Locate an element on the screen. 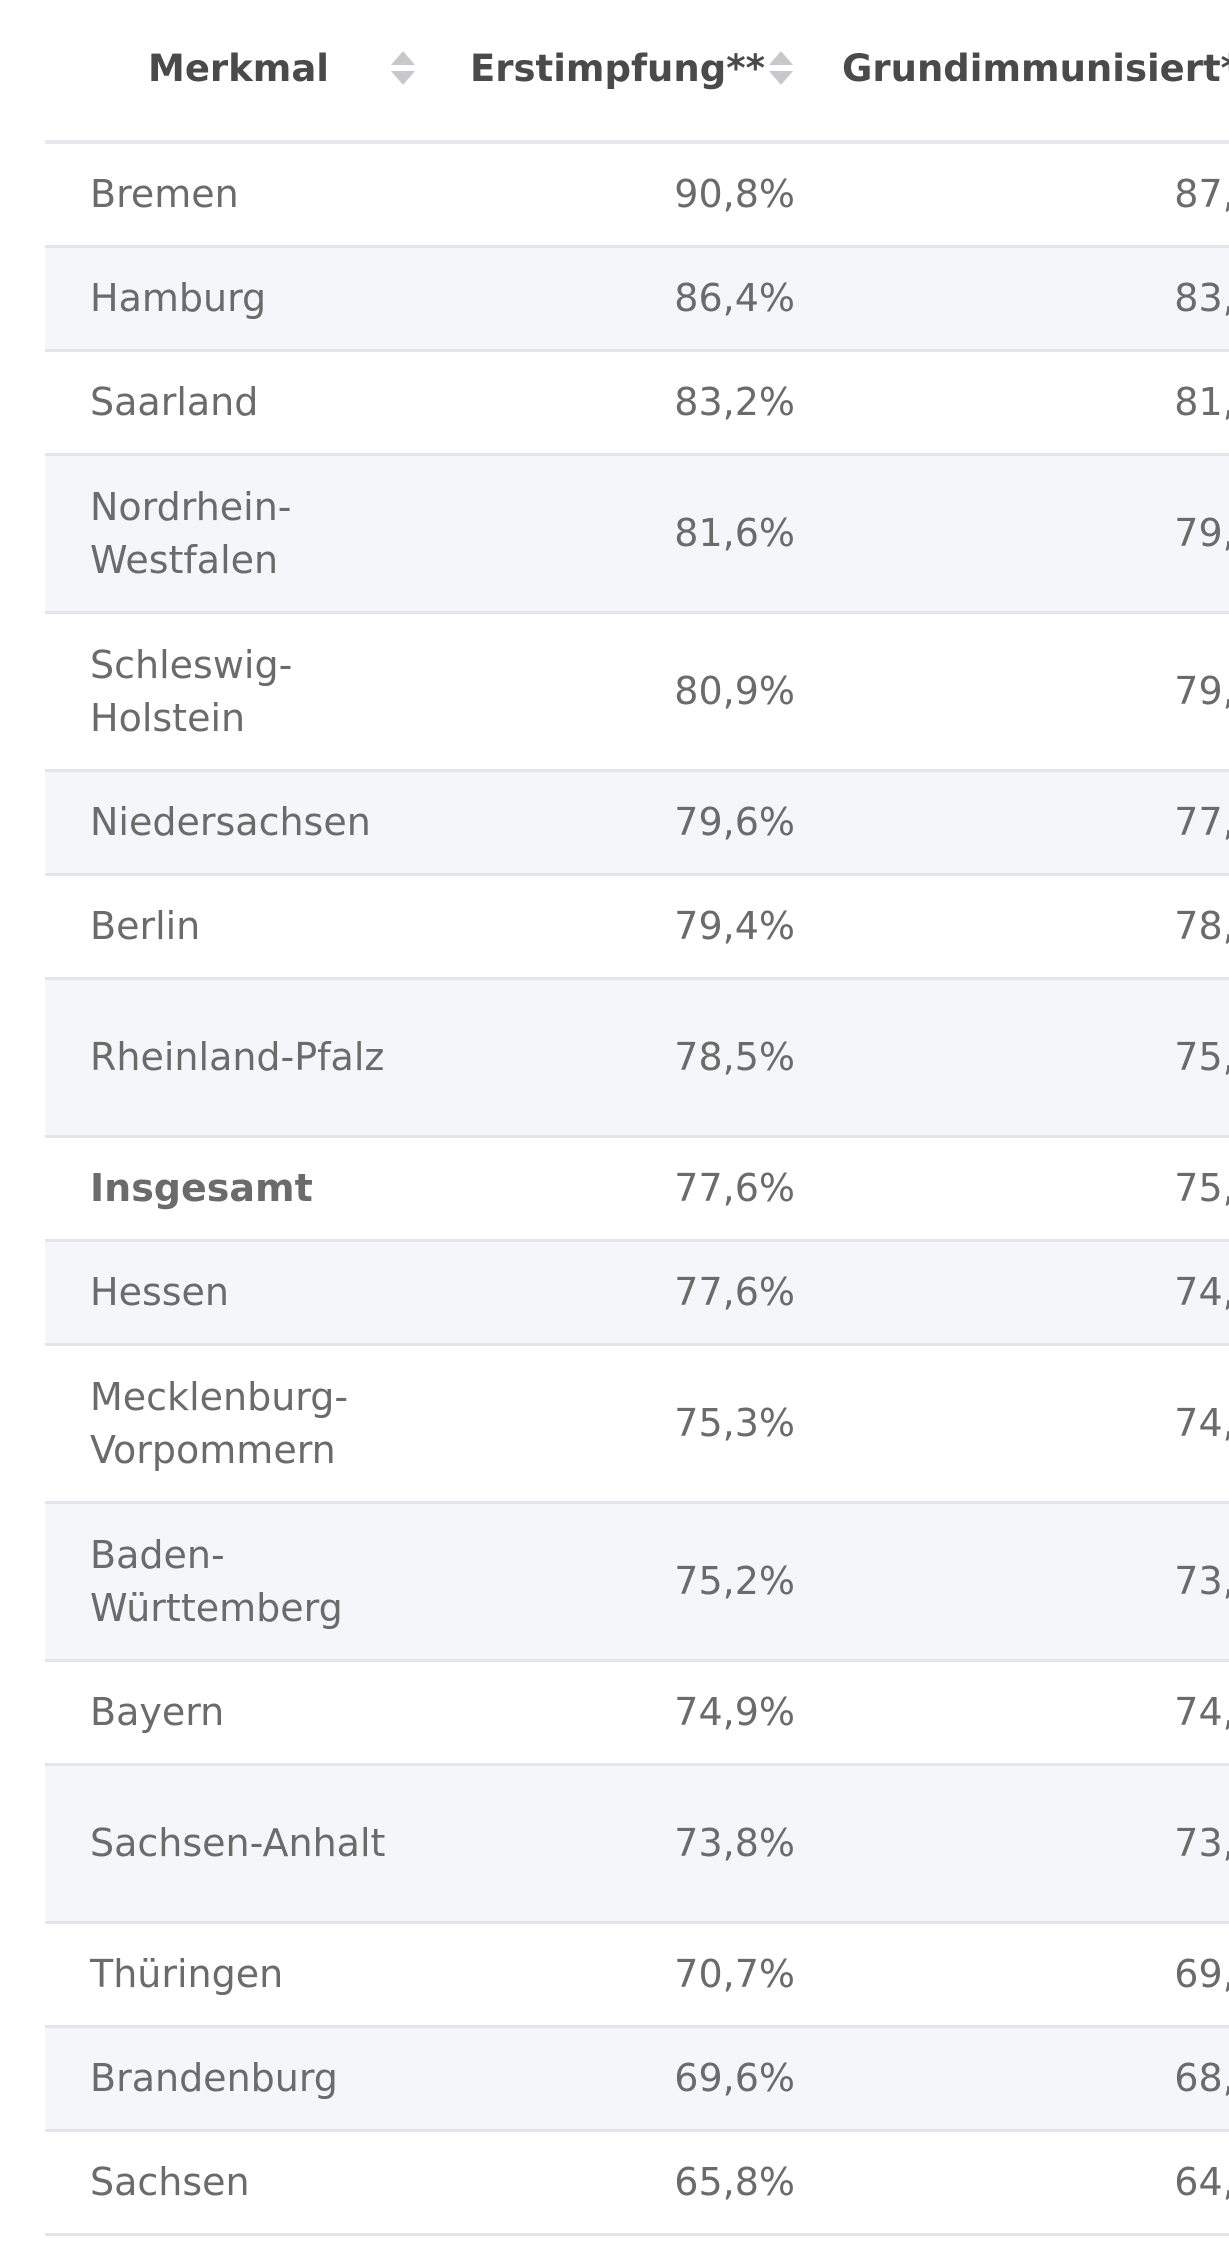  cell-state: Bremen is located at coordinates (164, 194).